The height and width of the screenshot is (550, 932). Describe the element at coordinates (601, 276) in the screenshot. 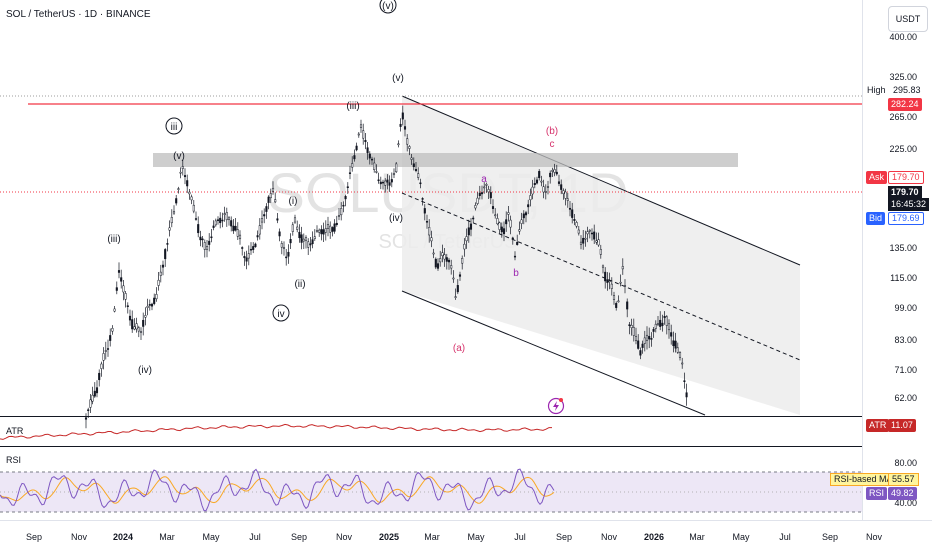

I see `channel-middle-line` at that location.